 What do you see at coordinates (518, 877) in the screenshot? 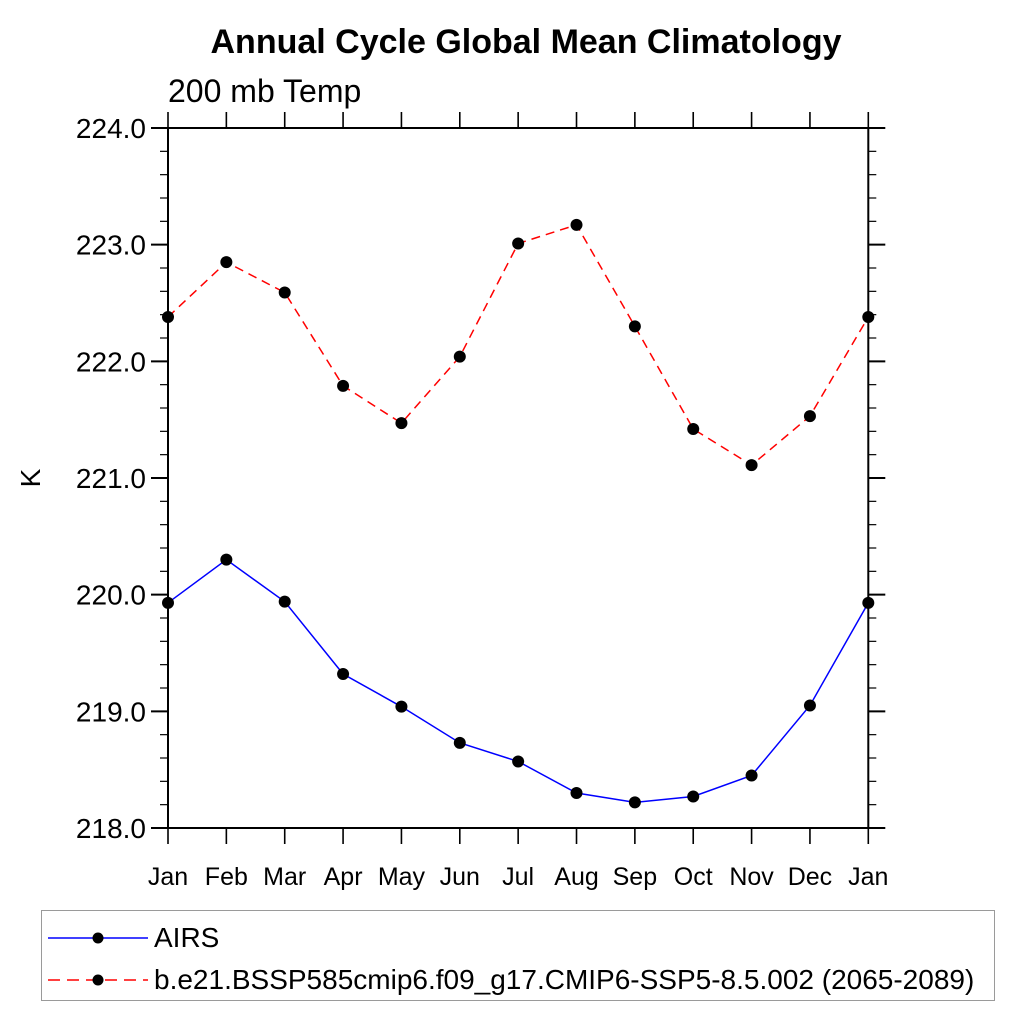
I see `x-tick-label: Jul` at bounding box center [518, 877].